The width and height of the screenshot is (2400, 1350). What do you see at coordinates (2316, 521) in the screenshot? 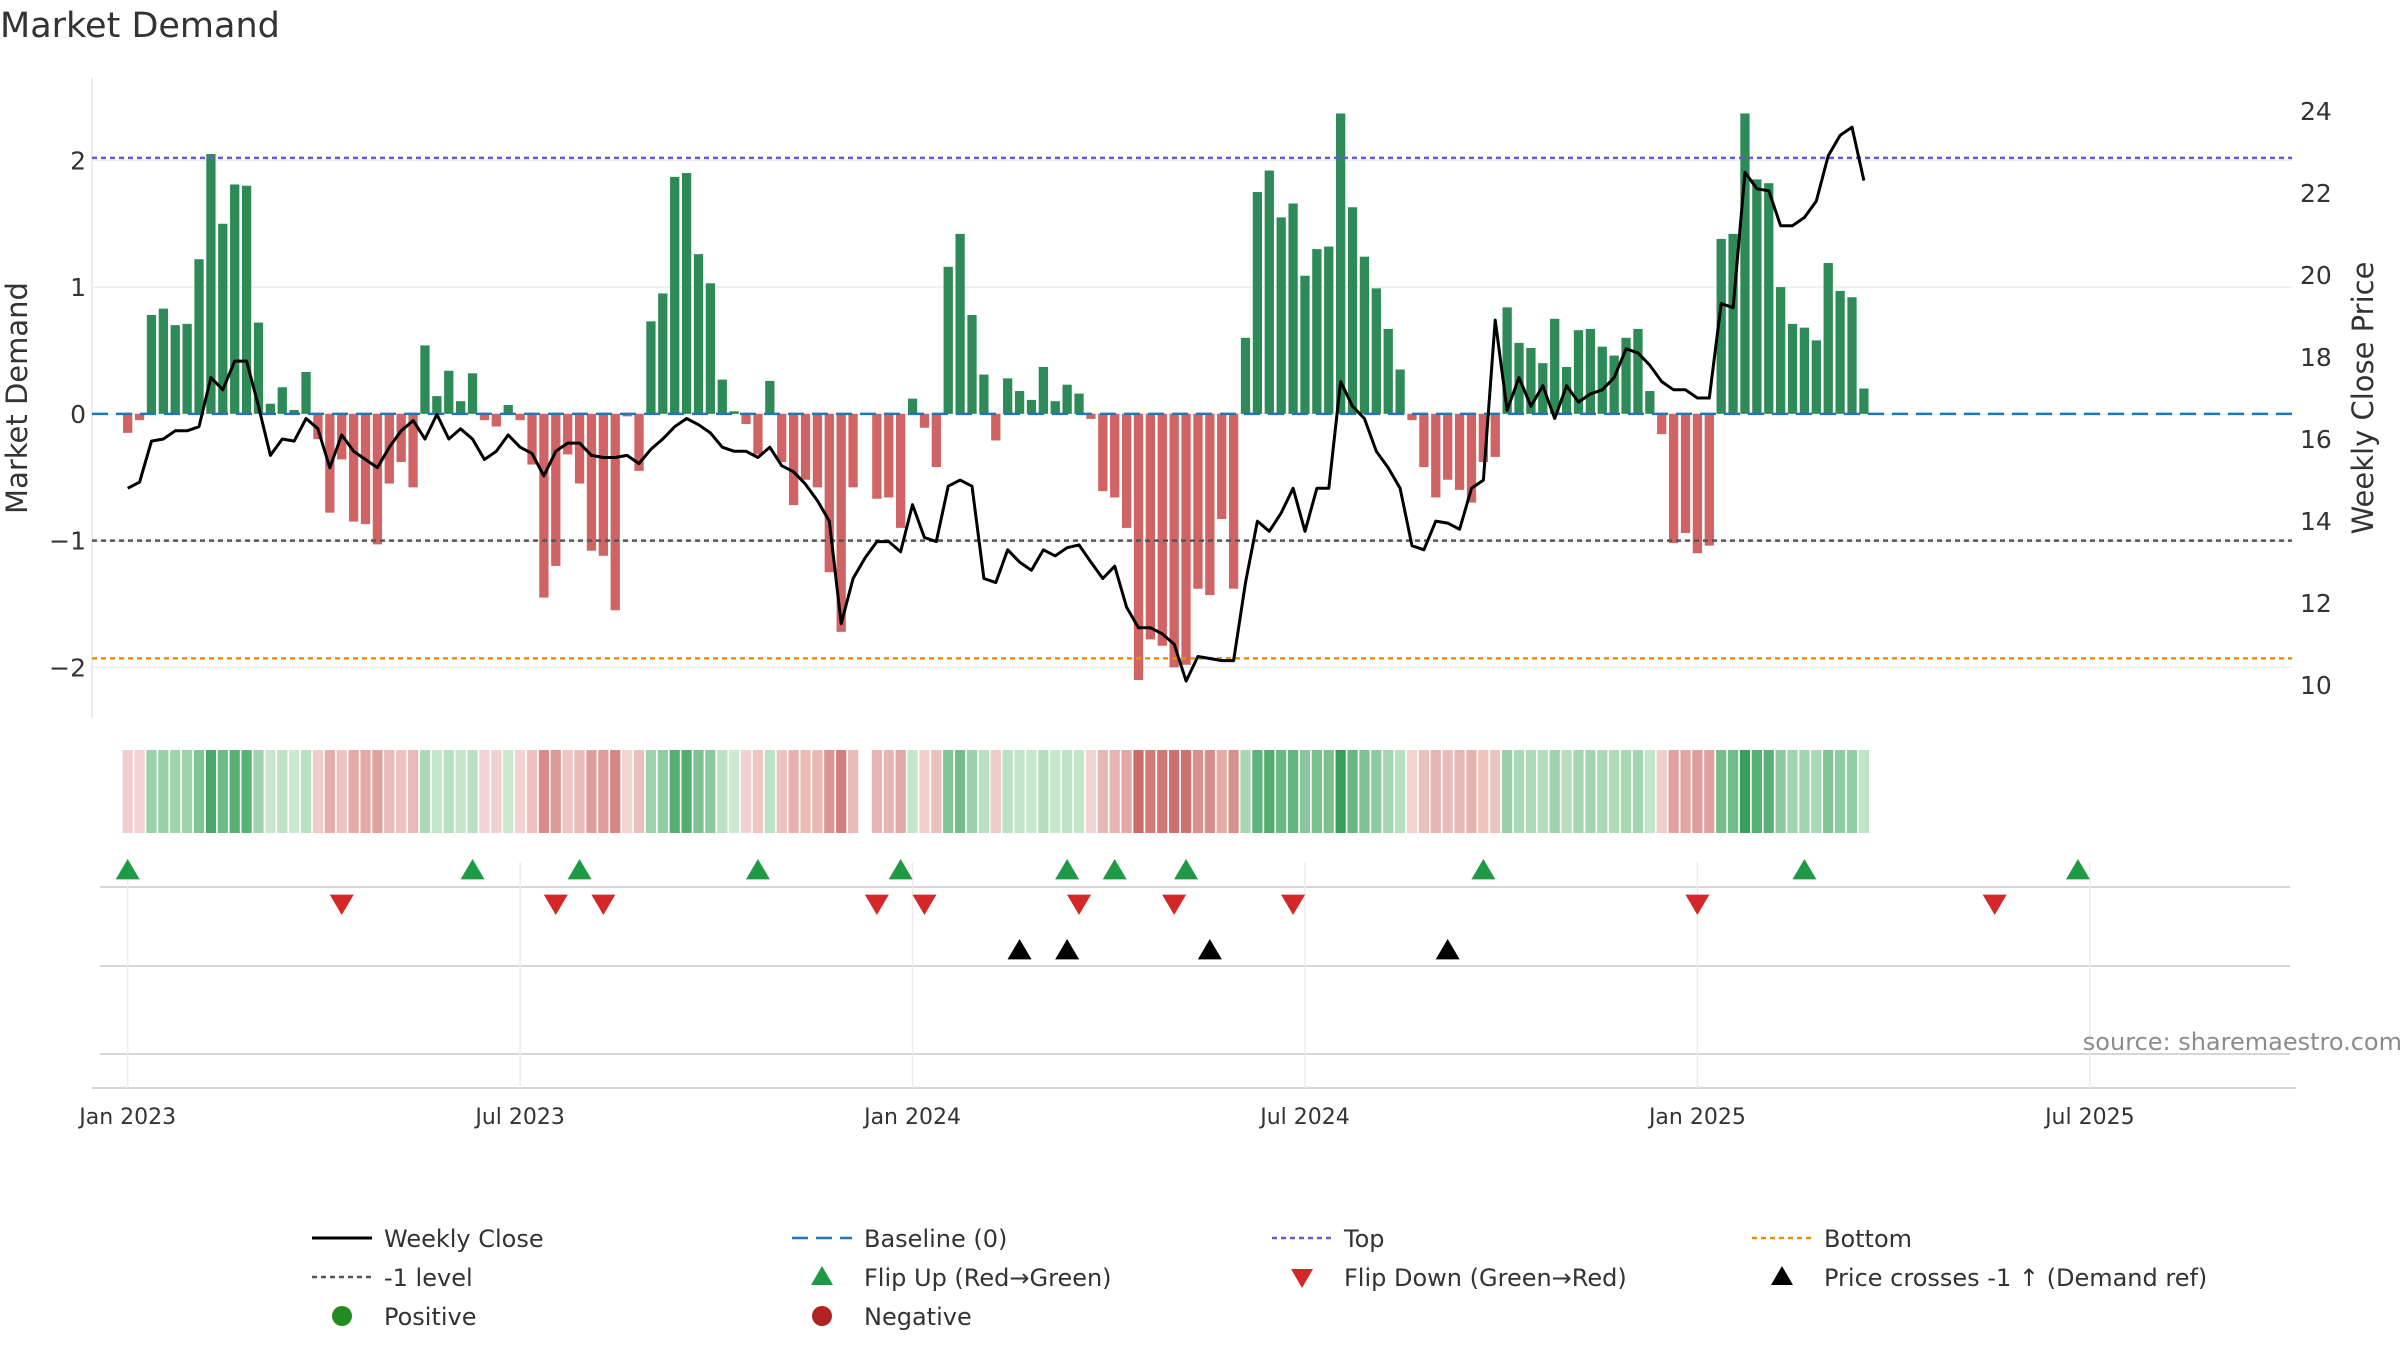
I see `y2-tick-label: 14` at bounding box center [2316, 521].